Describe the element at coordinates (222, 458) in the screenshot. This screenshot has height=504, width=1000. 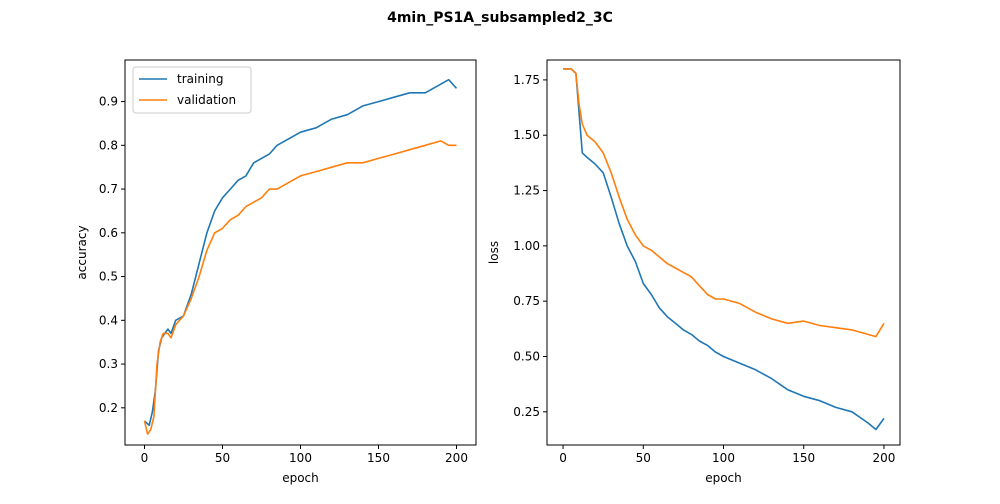
I see `accuracy-x-tick-label: 50` at that location.